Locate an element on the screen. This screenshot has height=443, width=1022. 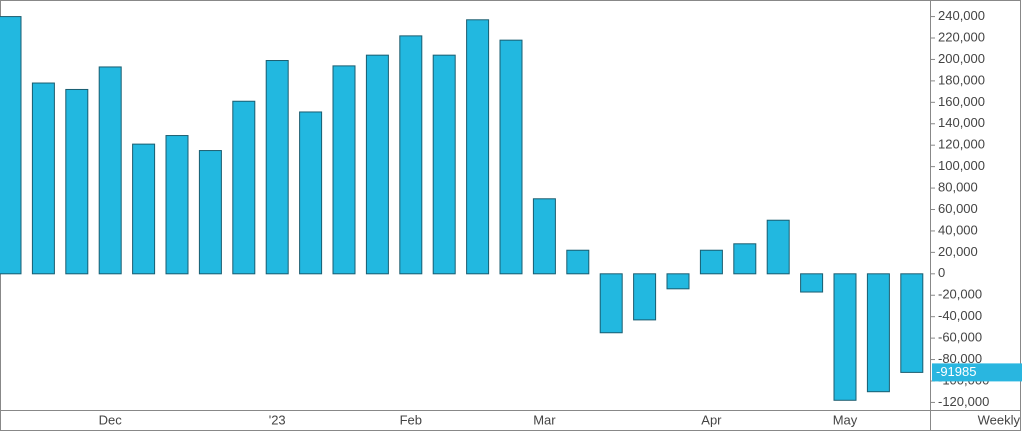
y-tick-label: 40,000 is located at coordinates (958, 229).